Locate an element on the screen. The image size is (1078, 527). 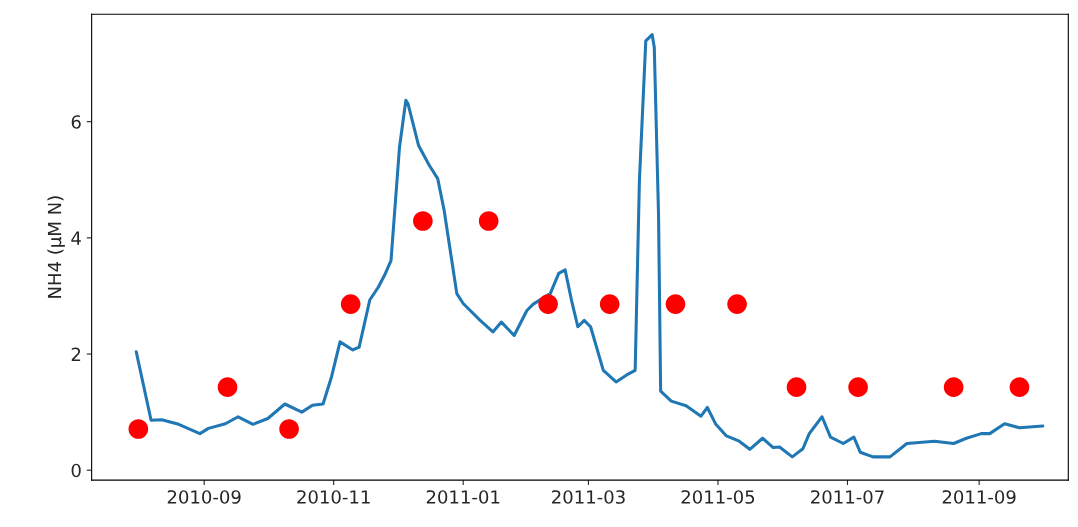
x-tick-label: 2011-01 is located at coordinates (463, 497).